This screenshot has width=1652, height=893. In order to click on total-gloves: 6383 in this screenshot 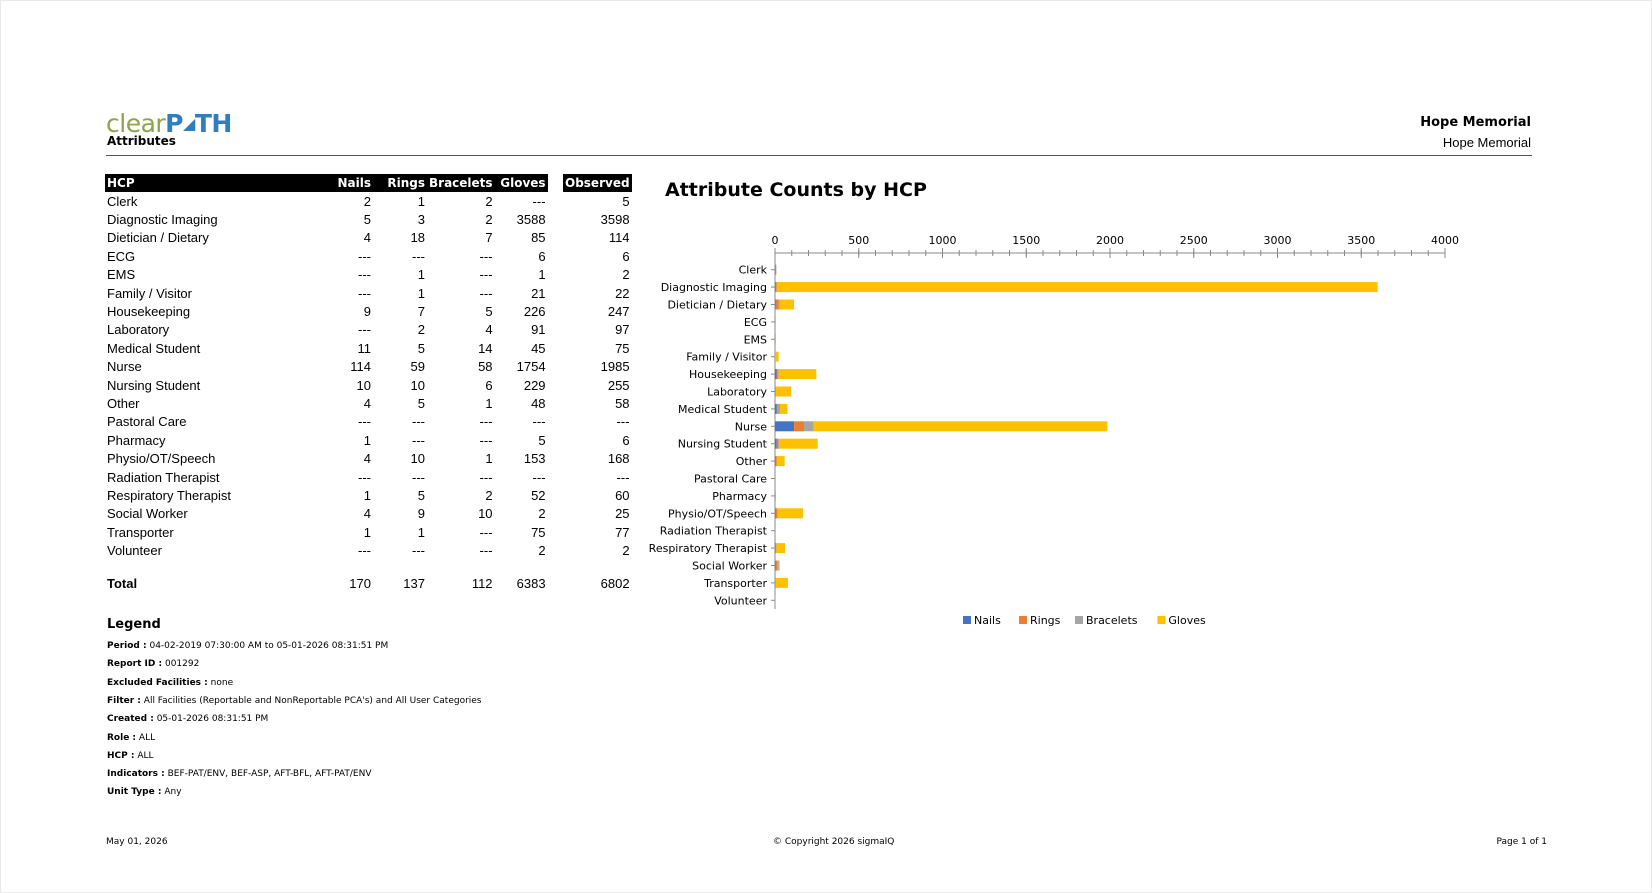, I will do `click(531, 583)`.